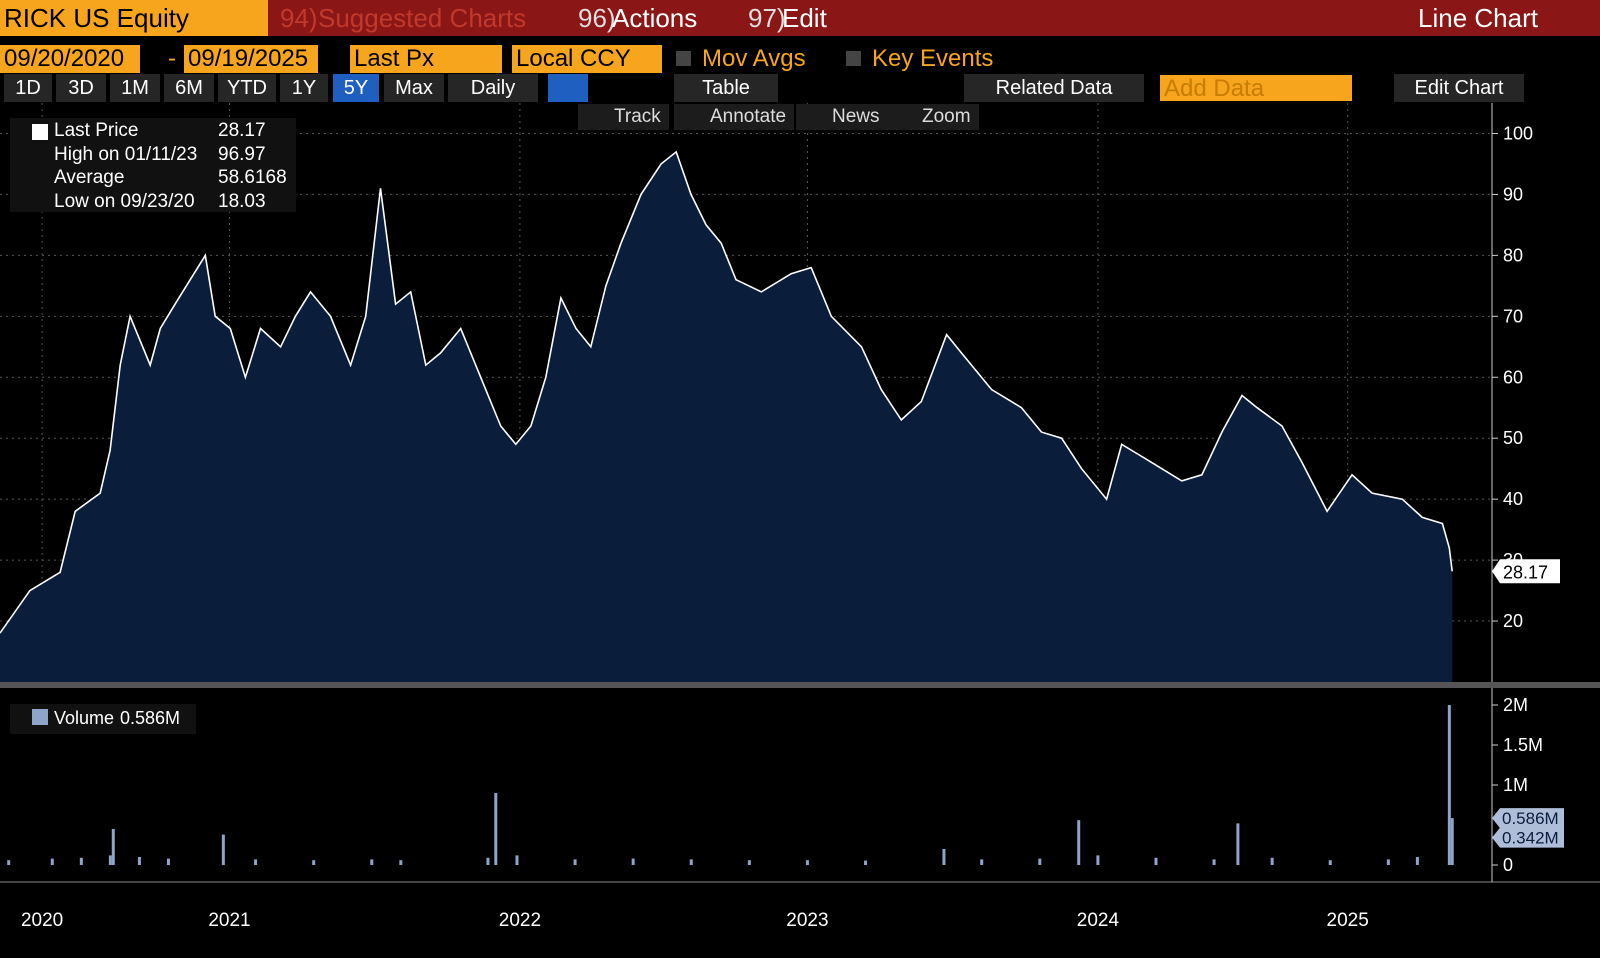  What do you see at coordinates (1515, 785) in the screenshot?
I see `y-tick-label: 1M` at bounding box center [1515, 785].